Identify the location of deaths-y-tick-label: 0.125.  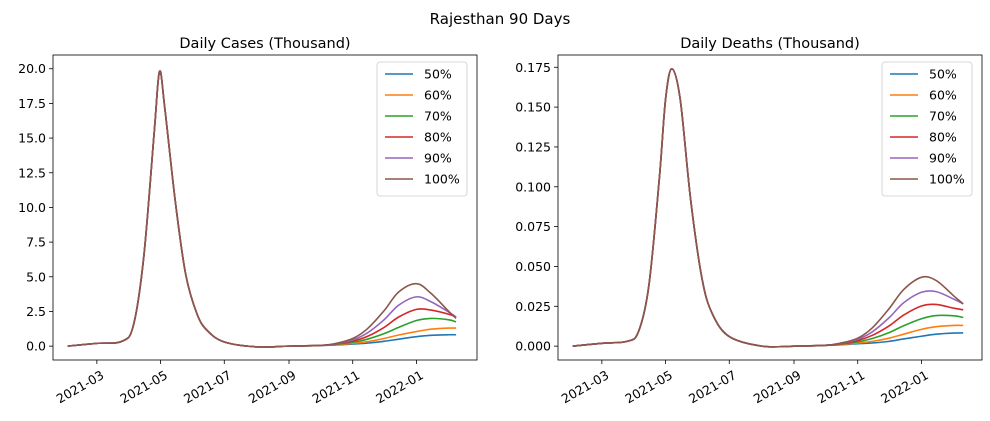
(533, 146).